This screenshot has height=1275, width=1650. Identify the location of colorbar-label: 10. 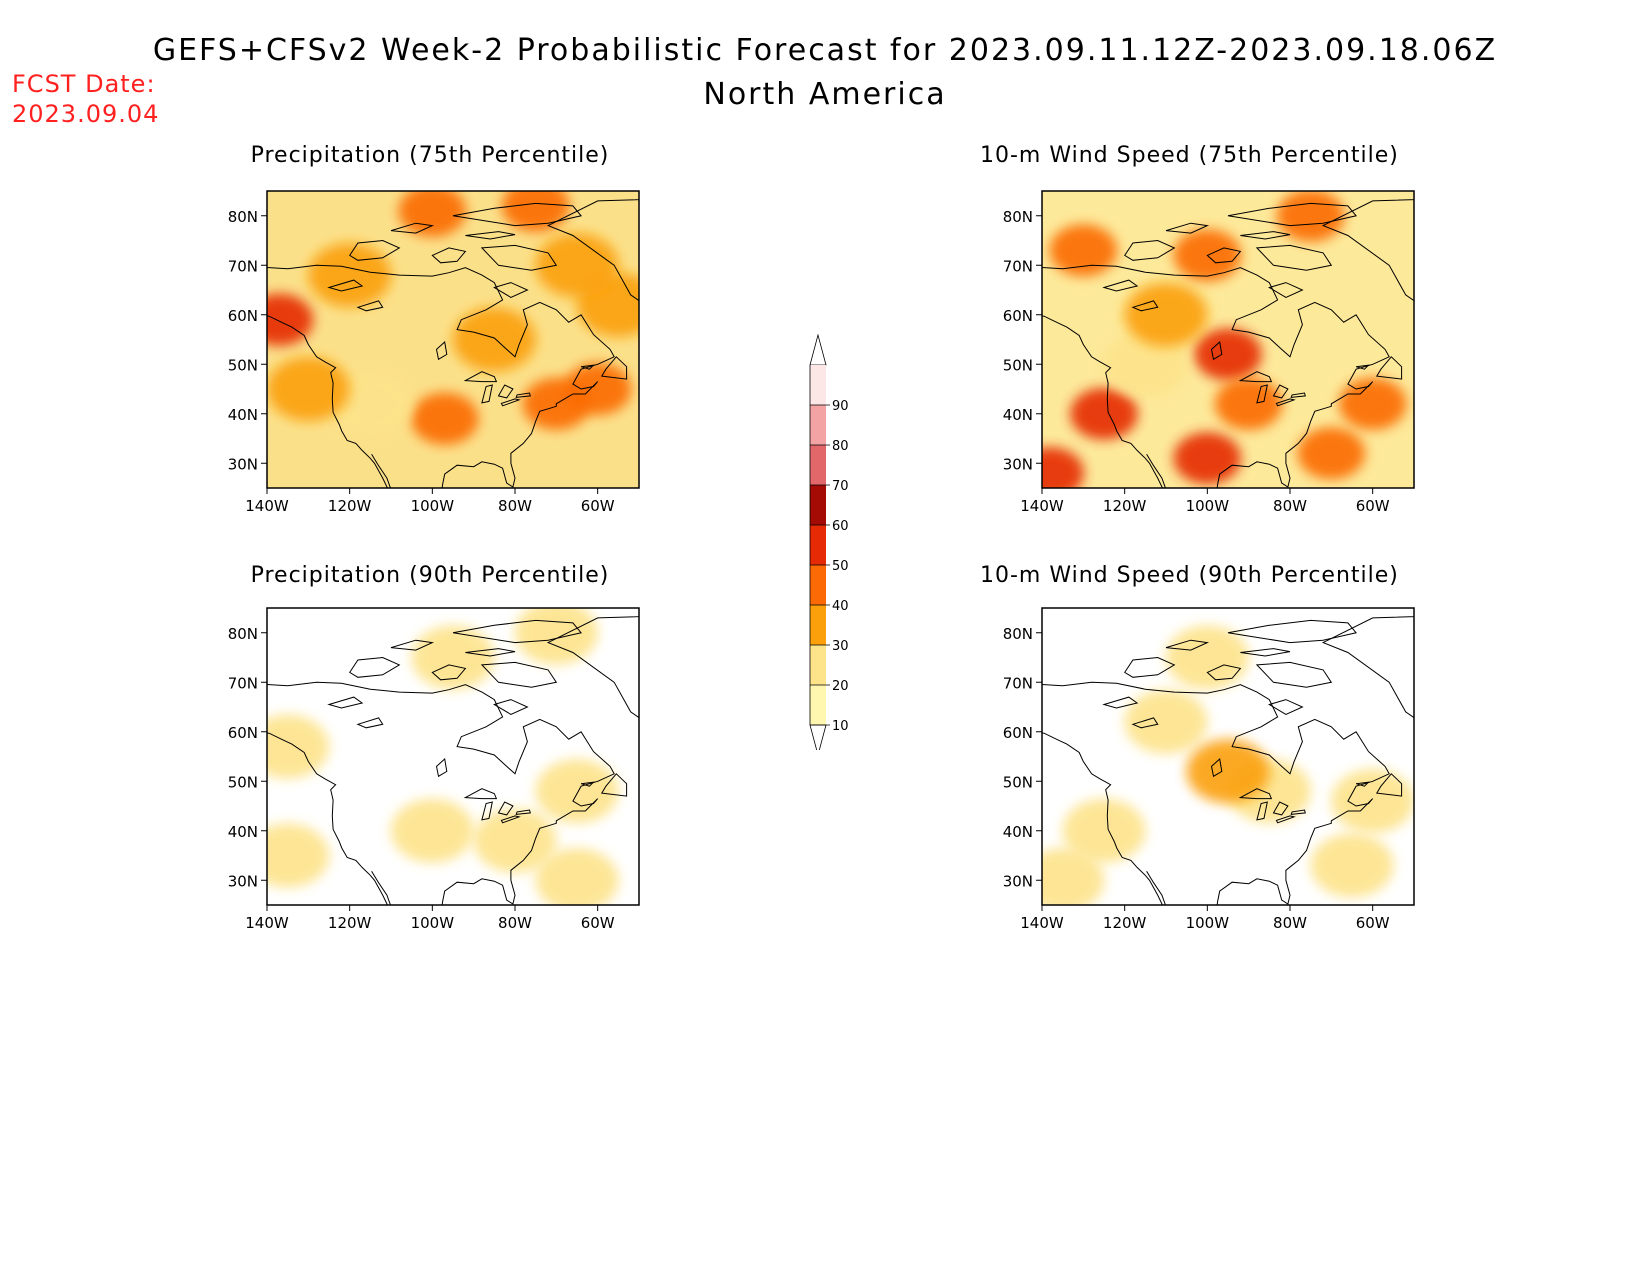
(840, 726).